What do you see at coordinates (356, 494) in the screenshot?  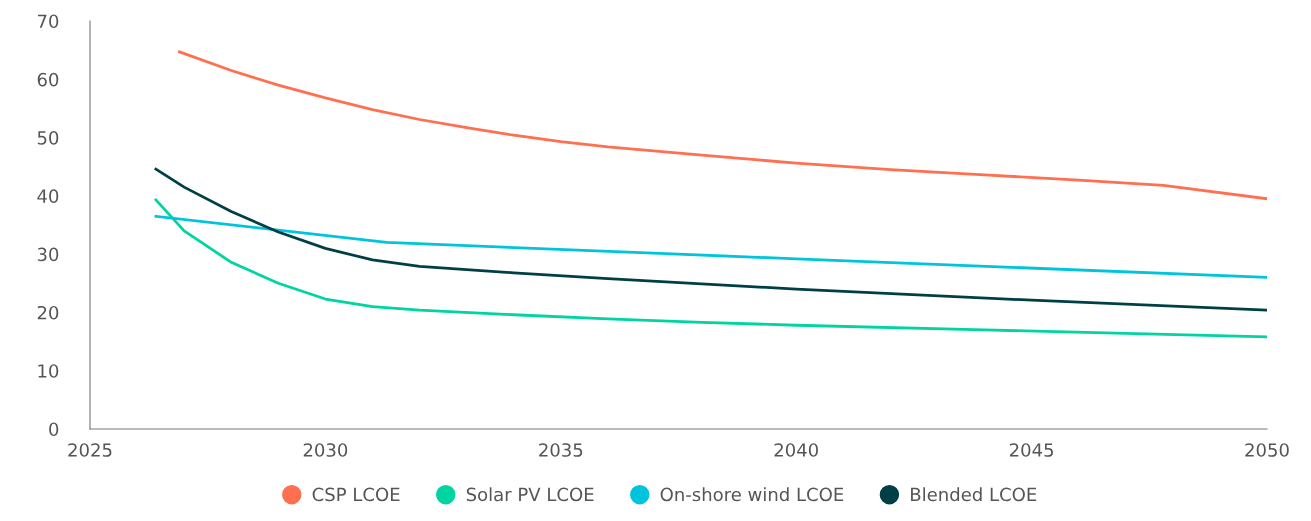 I see `legend-label: CSP LCOE` at bounding box center [356, 494].